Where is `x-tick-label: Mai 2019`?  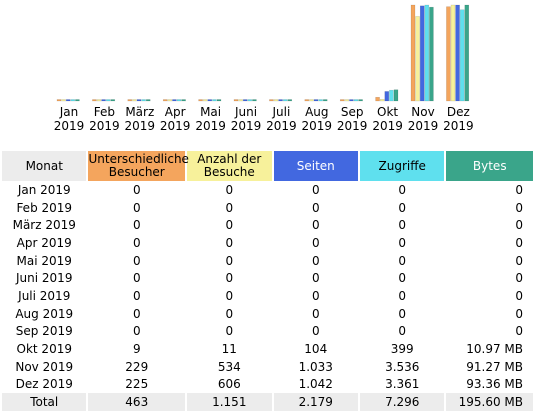 x-tick-label: Mai 2019 is located at coordinates (211, 119).